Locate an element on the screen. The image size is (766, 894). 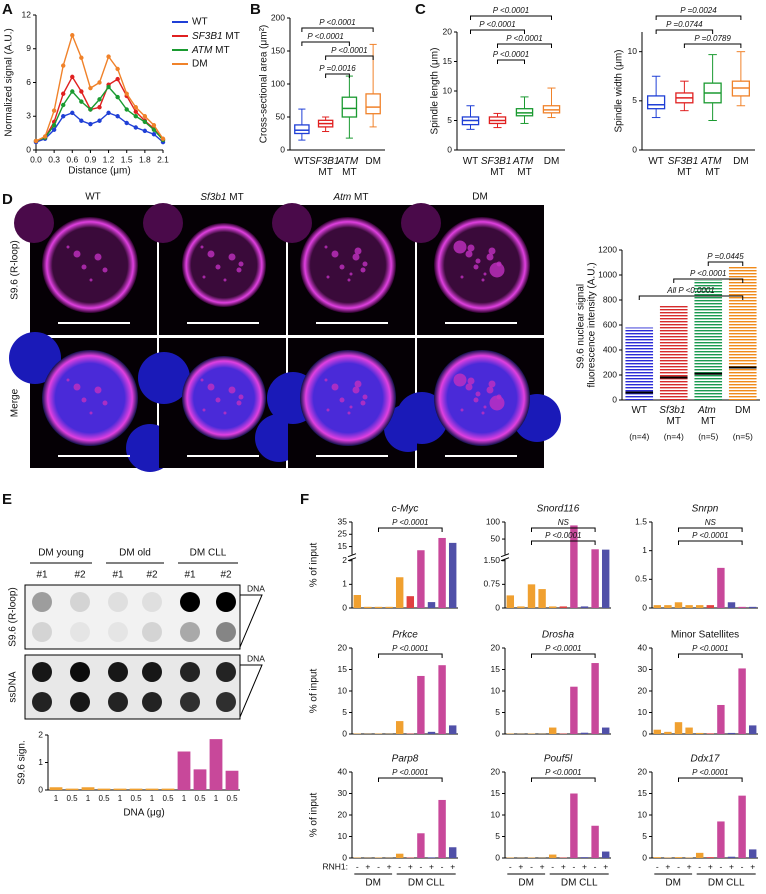
x-tick-label: ATM MT is located at coordinates (349, 167).